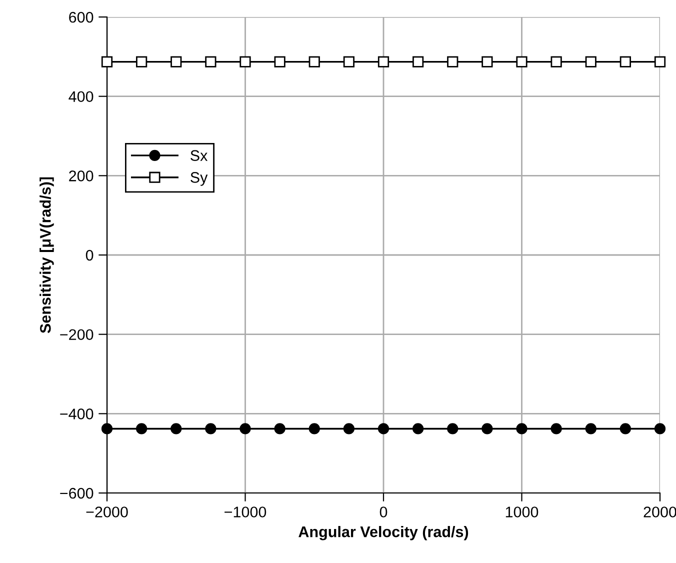 The image size is (676, 563). Describe the element at coordinates (199, 155) in the screenshot. I see `legend-label: Sx` at that location.